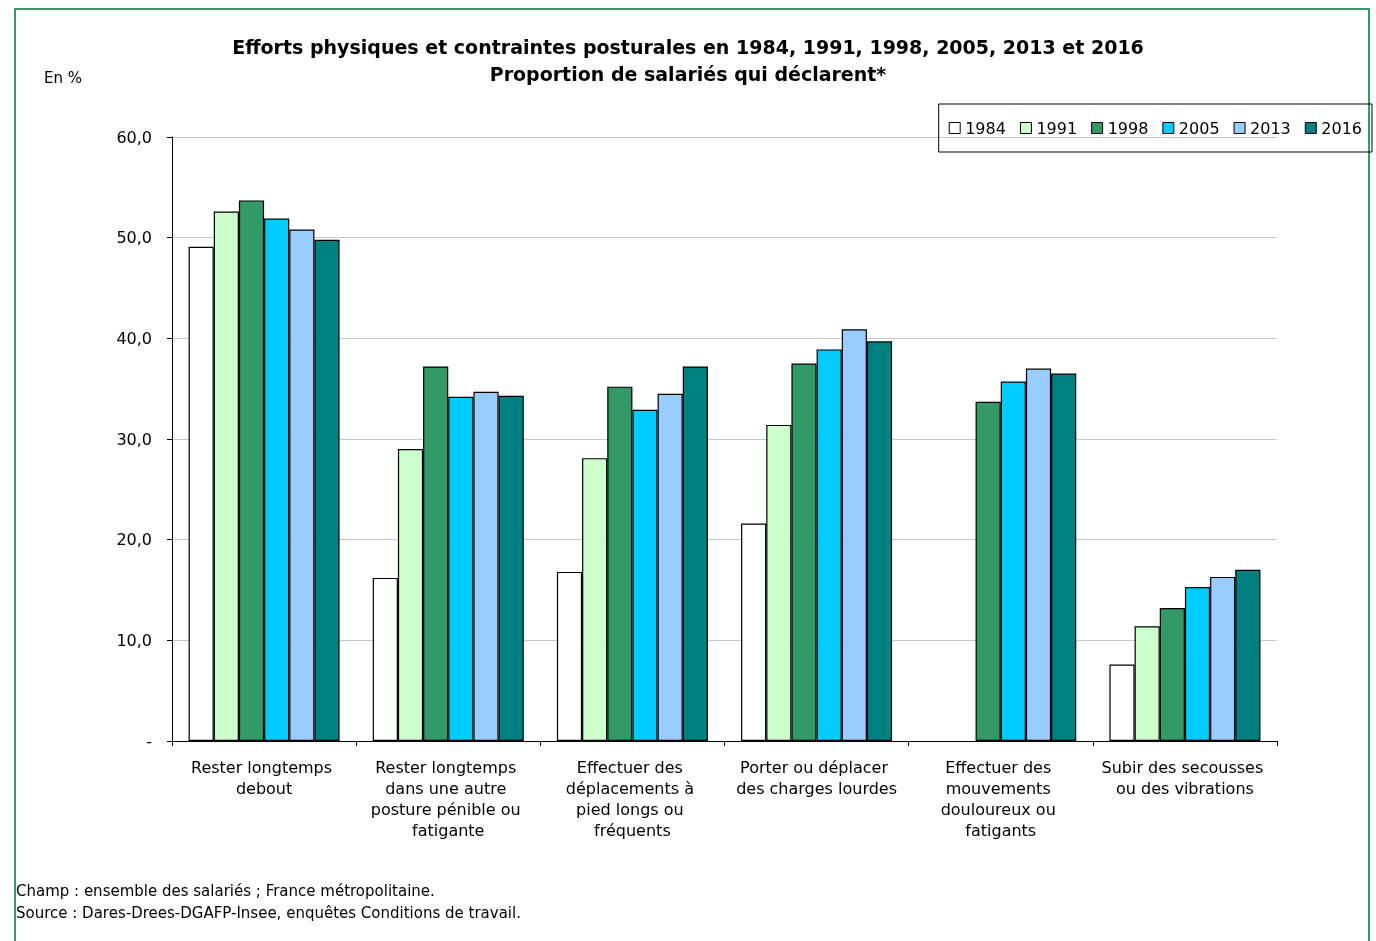 The width and height of the screenshot is (1376, 941). I want to click on y-tick-label: 30,0, so click(134, 439).